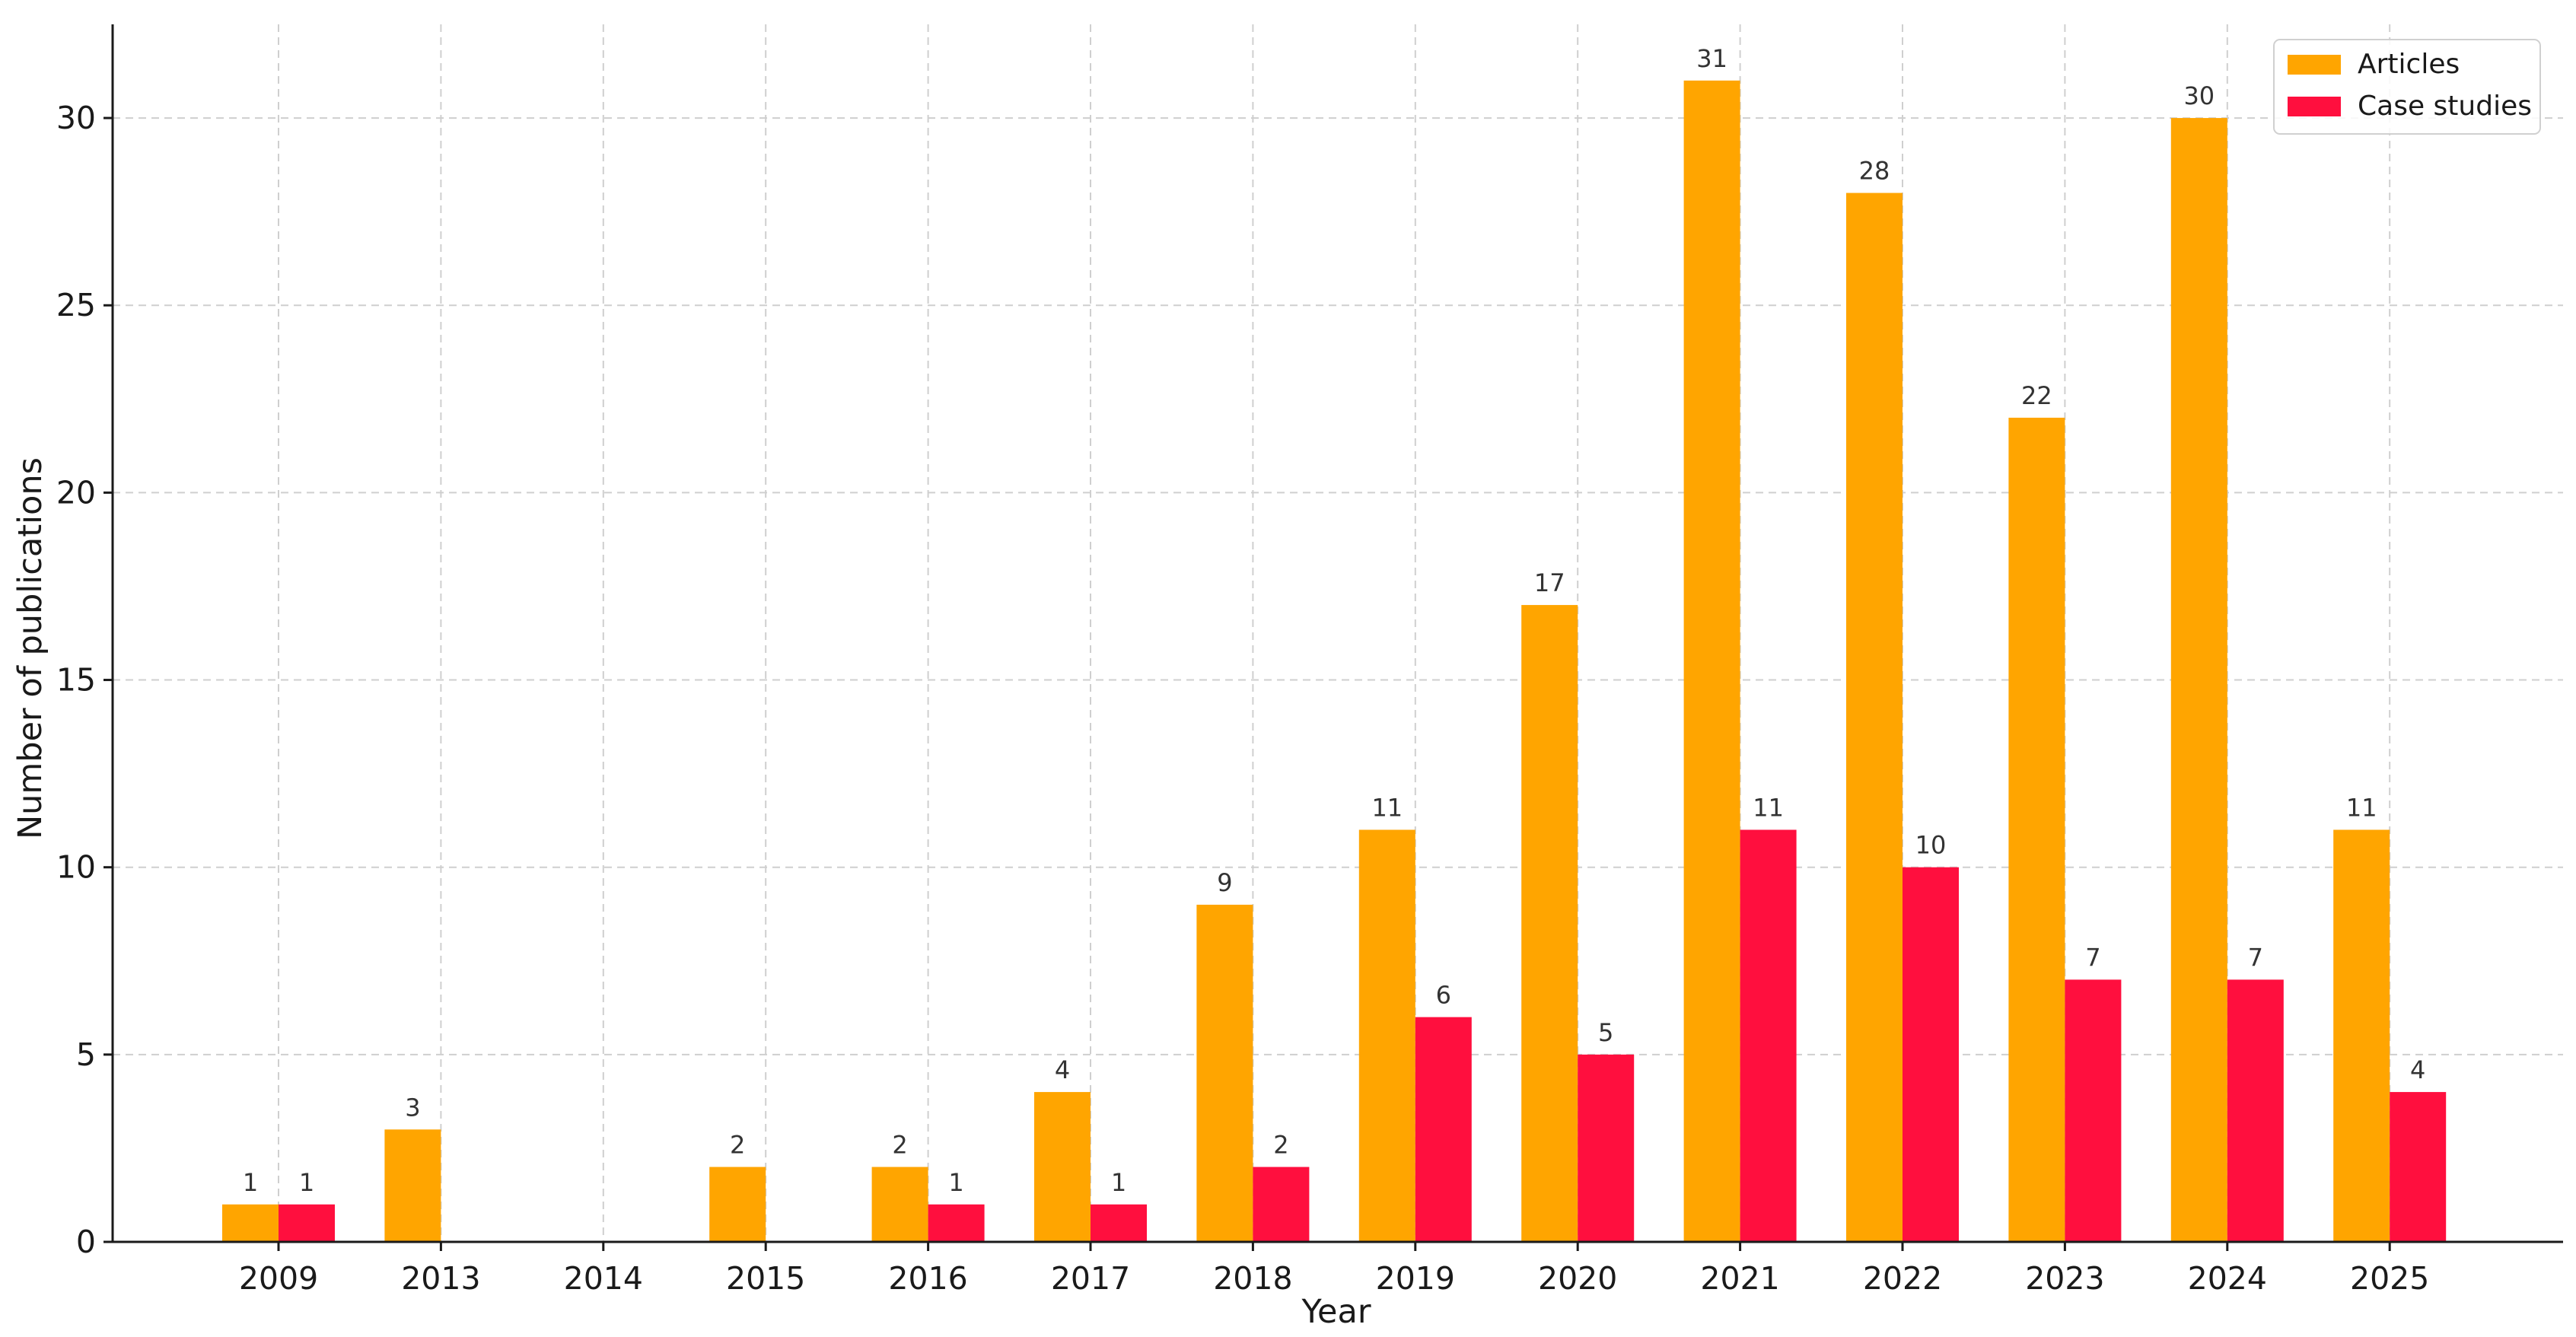  What do you see at coordinates (2361, 1035) in the screenshot?
I see `bar-articles-2025` at bounding box center [2361, 1035].